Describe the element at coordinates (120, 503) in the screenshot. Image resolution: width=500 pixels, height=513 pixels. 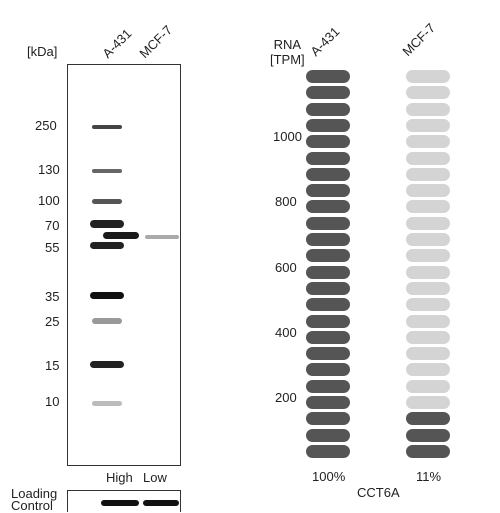
I see `loading-band-a431` at that location.